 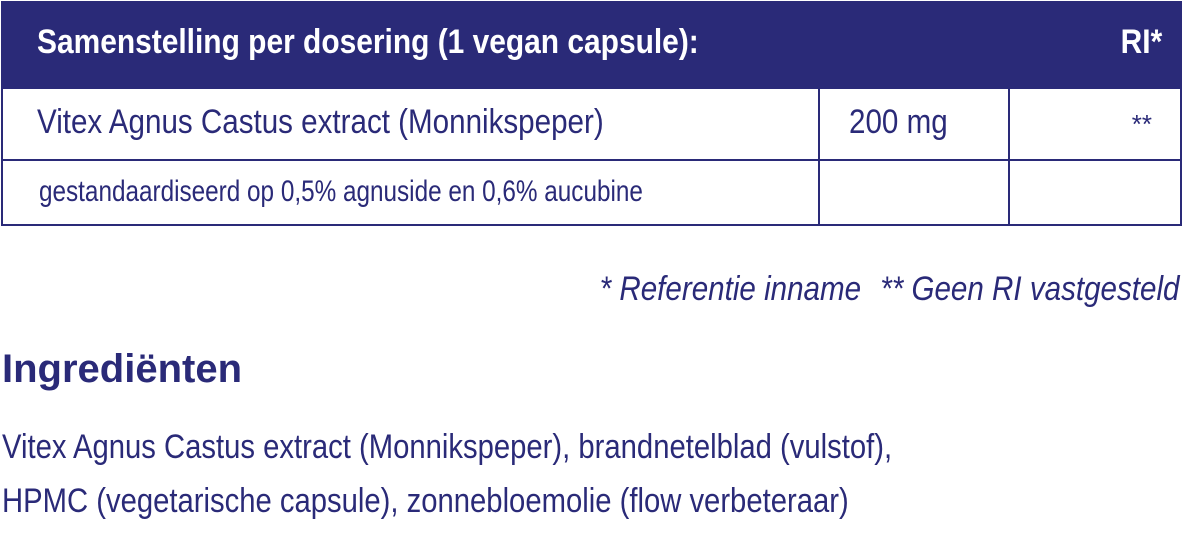 What do you see at coordinates (122, 369) in the screenshot?
I see `ingredients-heading: Ingrediënten` at bounding box center [122, 369].